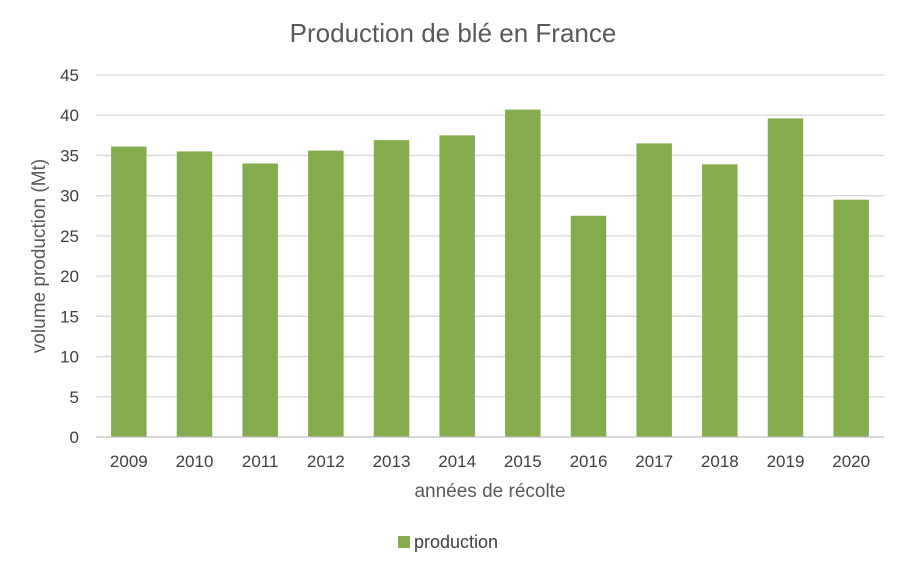 The width and height of the screenshot is (906, 572). I want to click on x-tick-label: 2018, so click(720, 461).